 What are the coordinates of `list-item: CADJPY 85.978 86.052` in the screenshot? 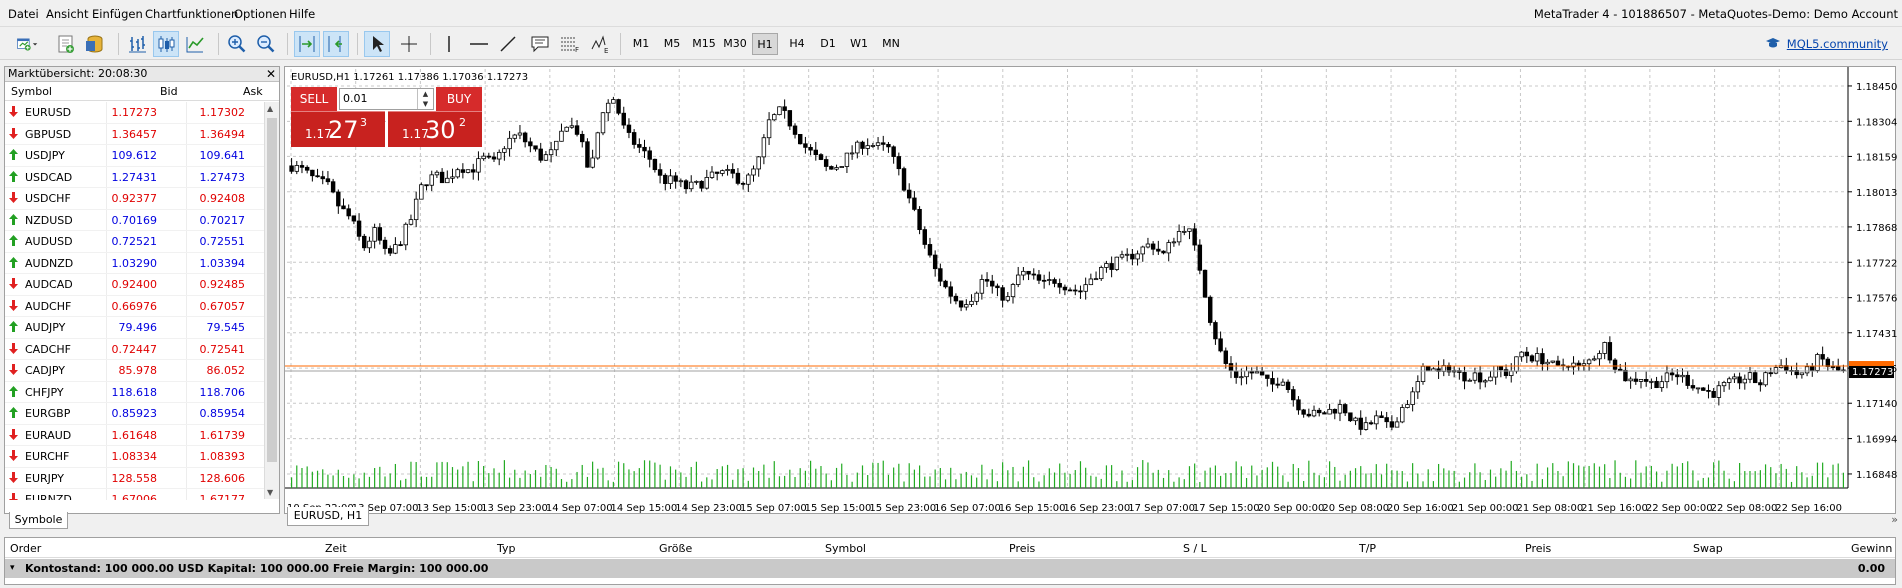 It's located at (136, 371).